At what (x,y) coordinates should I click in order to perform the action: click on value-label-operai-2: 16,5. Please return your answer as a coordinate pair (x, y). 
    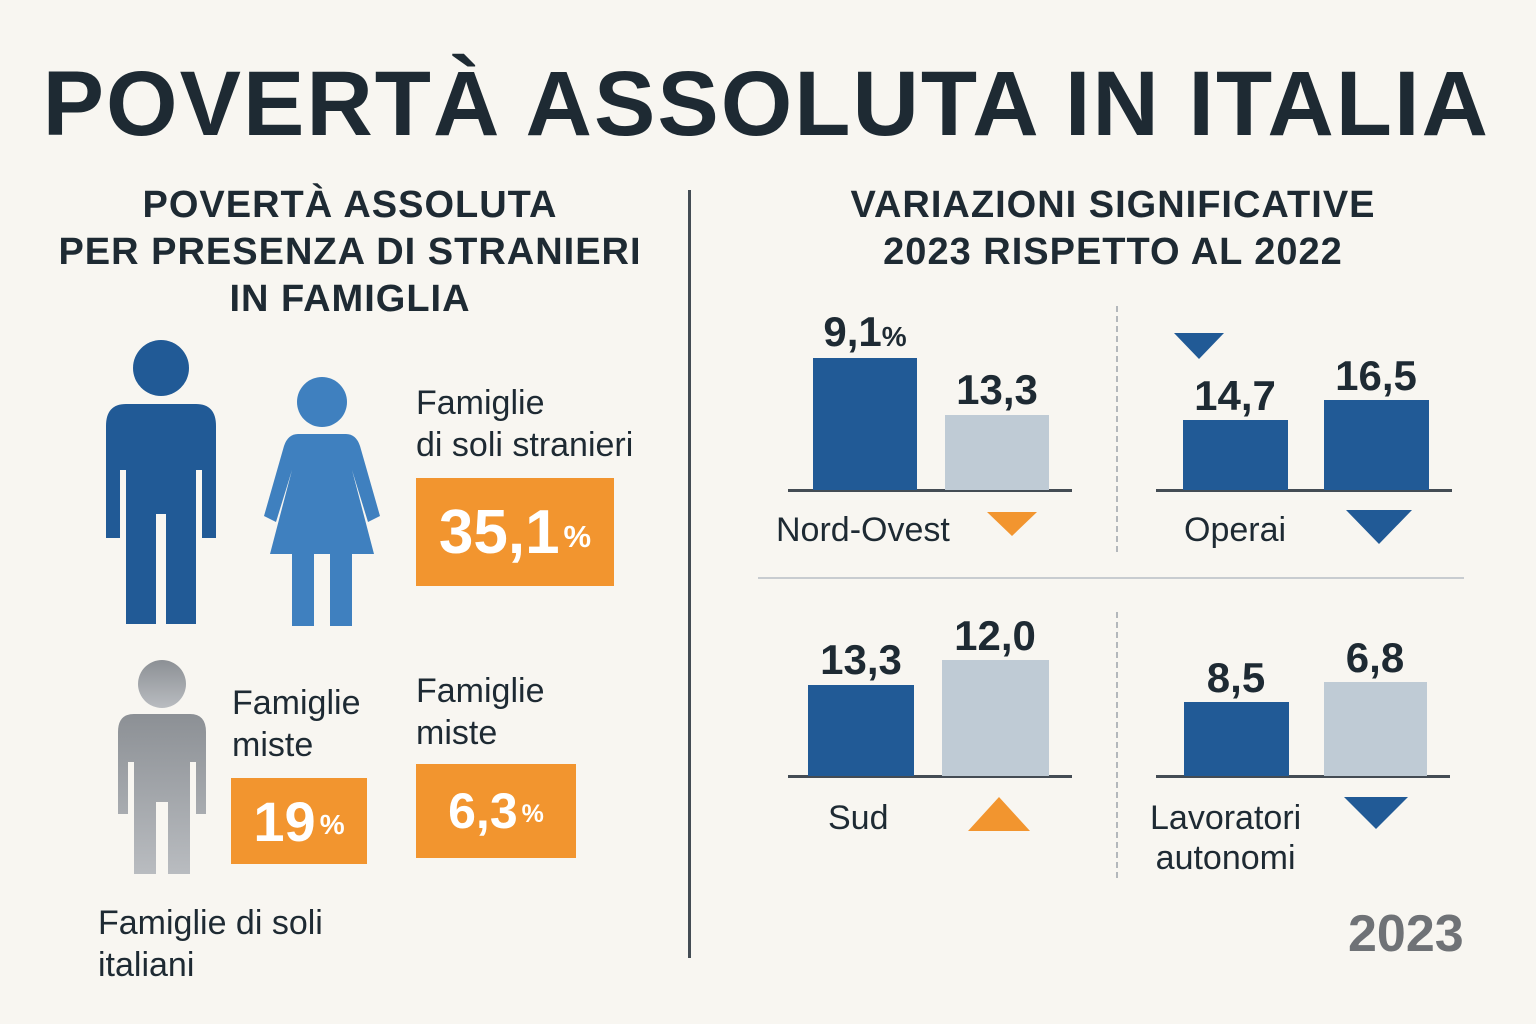
    Looking at the image, I should click on (1376, 375).